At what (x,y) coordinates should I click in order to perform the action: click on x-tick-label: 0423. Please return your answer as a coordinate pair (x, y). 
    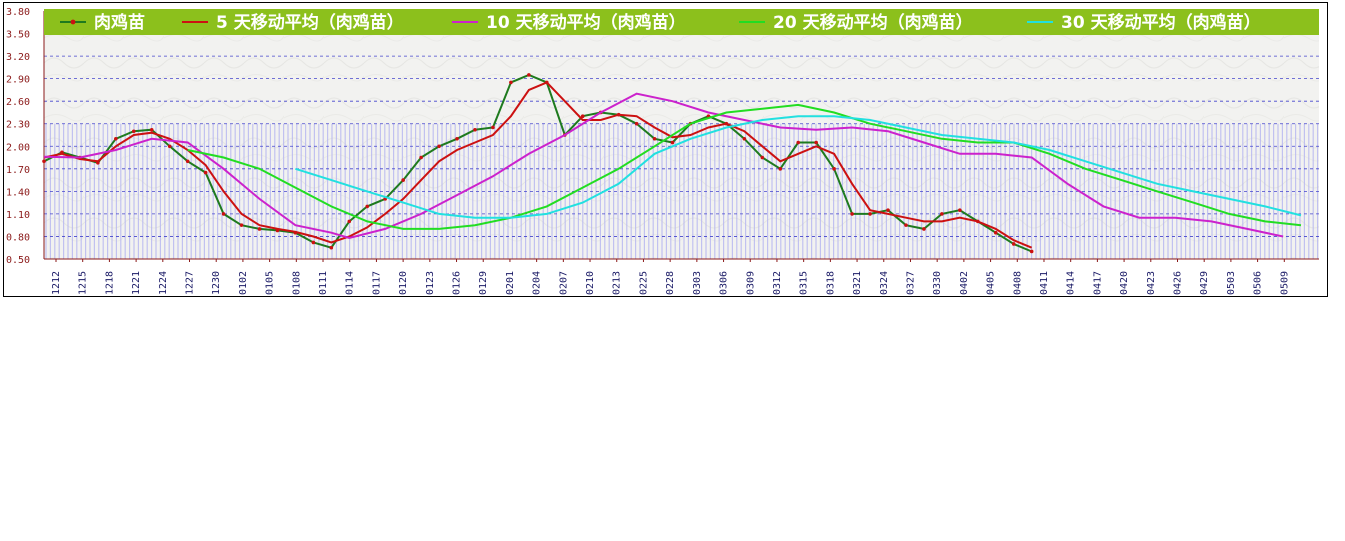
    Looking at the image, I should click on (1151, 283).